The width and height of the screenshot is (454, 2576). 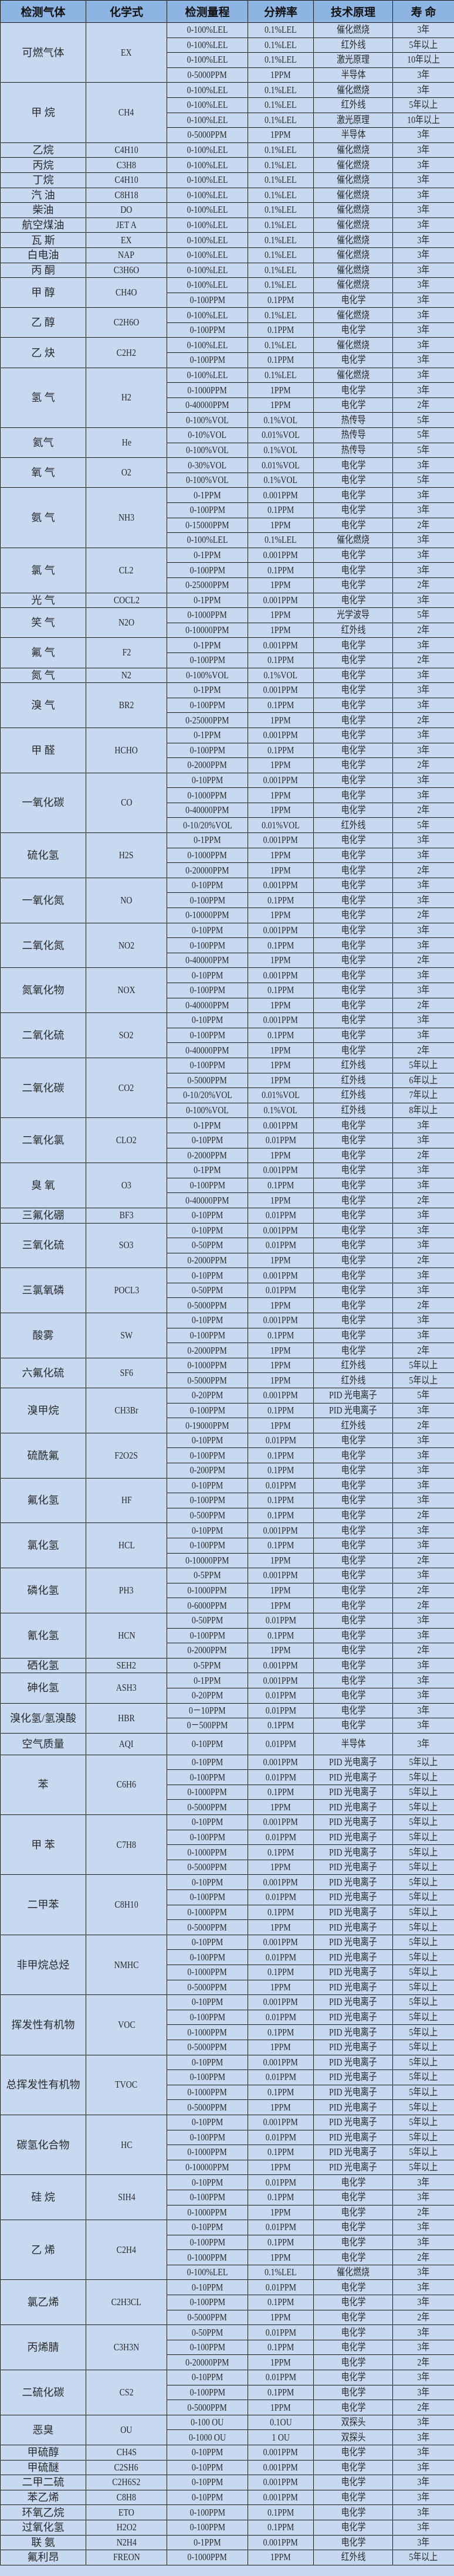 I want to click on formula-text: N2, so click(x=126, y=675).